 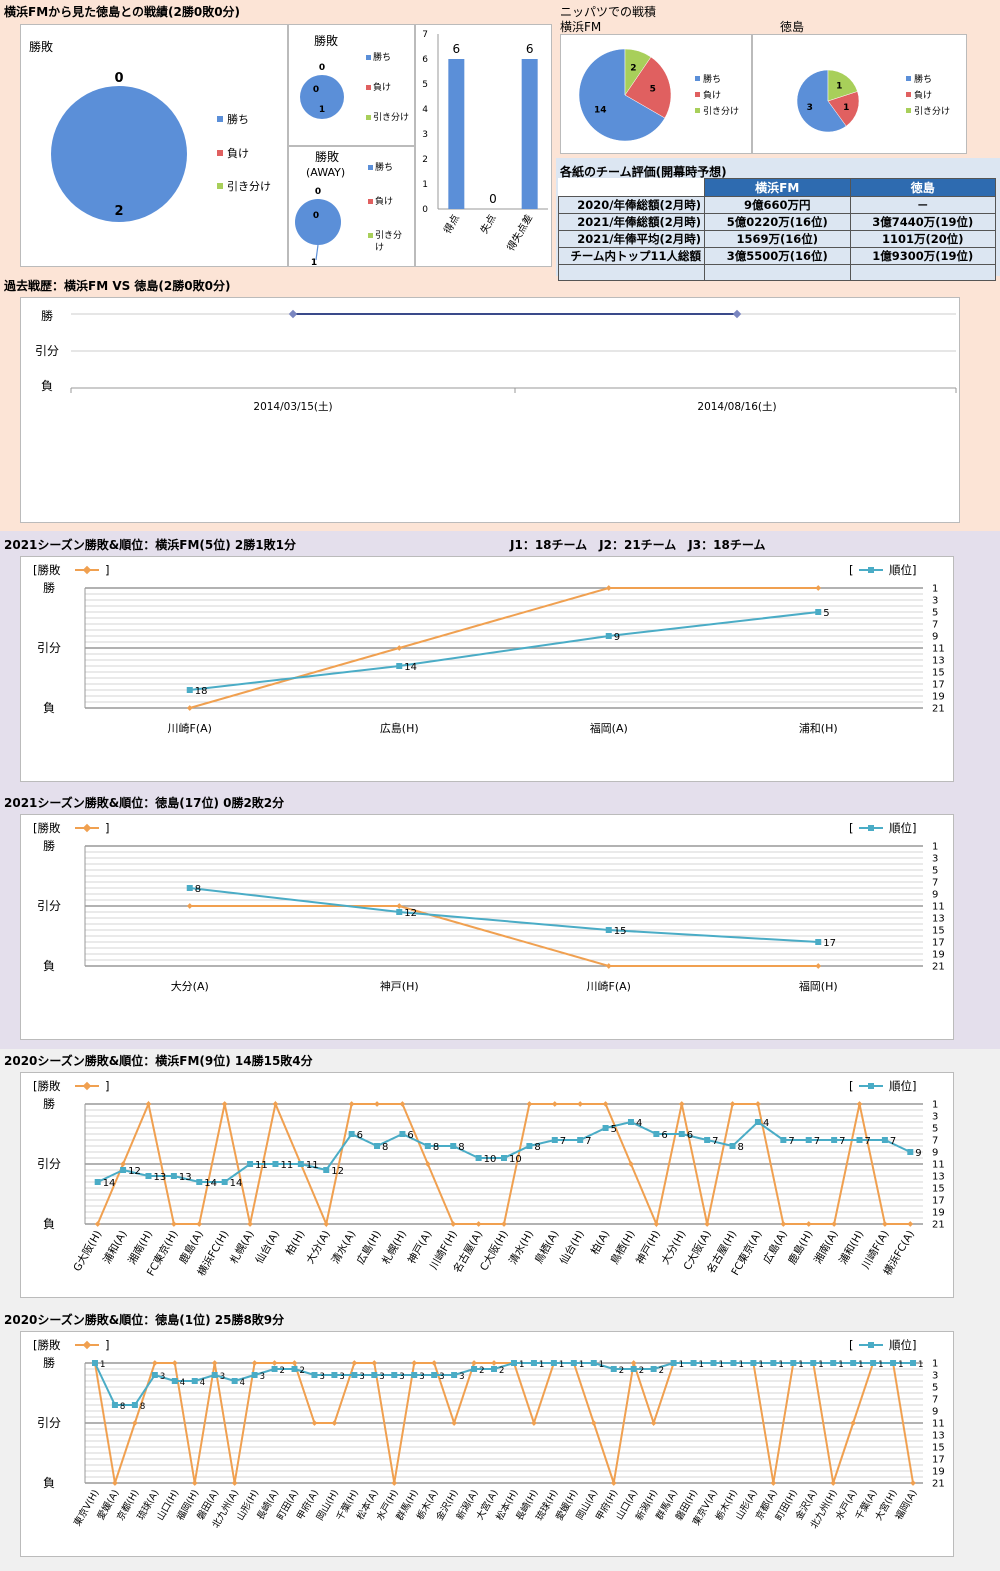 What do you see at coordinates (354, 78) in the screenshot?
I see `pie-home-svg: 勝敗 0 0 1 勝ち 負け 引き分け` at bounding box center [354, 78].